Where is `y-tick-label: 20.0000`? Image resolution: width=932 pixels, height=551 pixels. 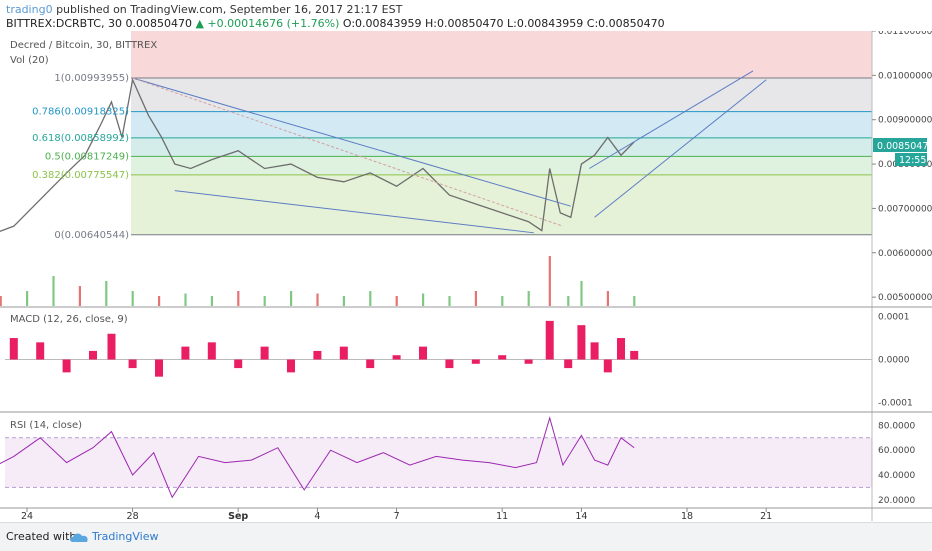 y-tick-label: 20.0000 is located at coordinates (896, 501).